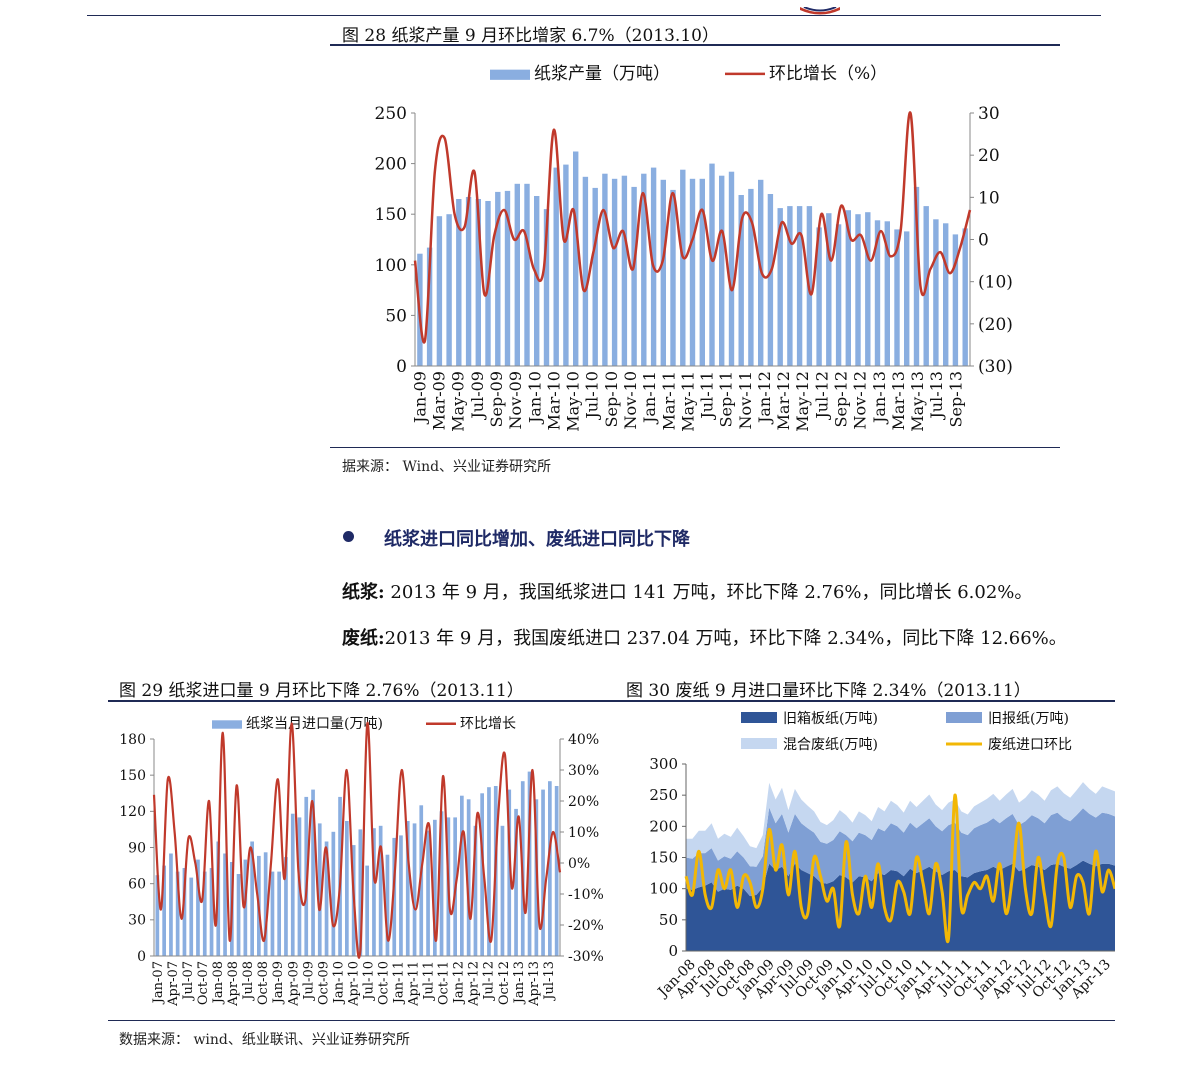 The width and height of the screenshot is (1191, 1068). I want to click on legend-label: 旧箱板纸(万吨), so click(830, 719).